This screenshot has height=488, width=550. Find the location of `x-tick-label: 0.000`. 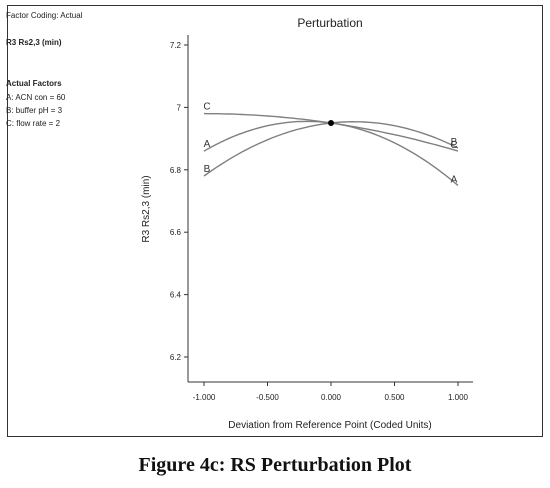

x-tick-label: 0.000 is located at coordinates (331, 397).